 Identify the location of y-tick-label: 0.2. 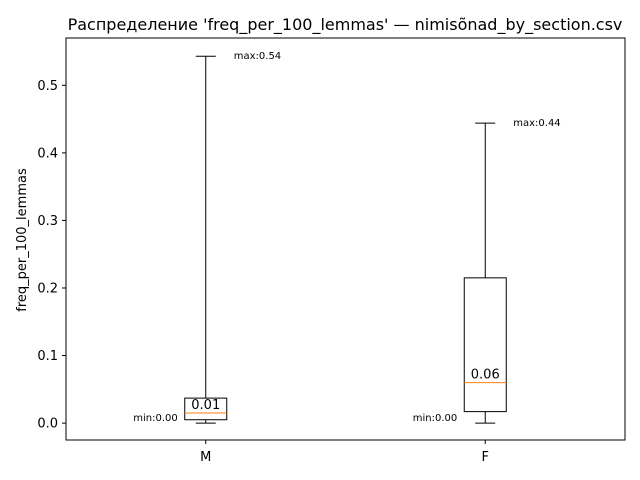
(47, 288).